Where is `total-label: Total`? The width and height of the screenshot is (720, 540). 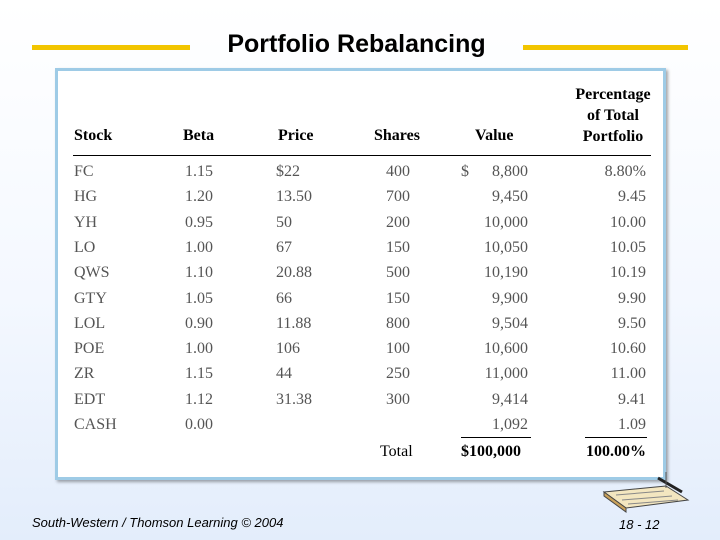
total-label: Total is located at coordinates (396, 451).